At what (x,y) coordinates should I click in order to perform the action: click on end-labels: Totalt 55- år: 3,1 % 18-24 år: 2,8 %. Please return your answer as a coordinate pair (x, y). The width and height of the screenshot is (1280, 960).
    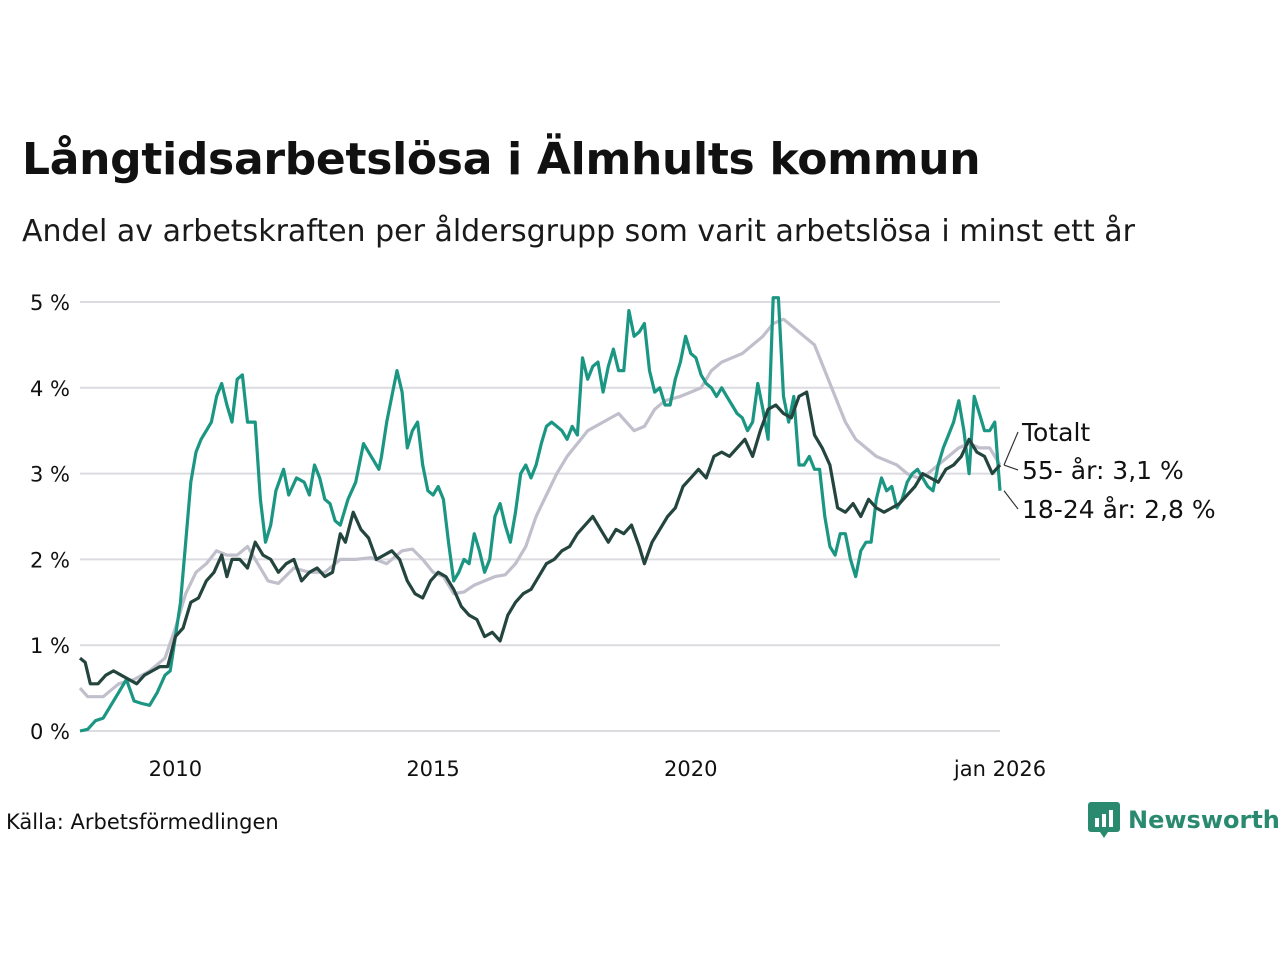
    Looking at the image, I should click on (1109, 471).